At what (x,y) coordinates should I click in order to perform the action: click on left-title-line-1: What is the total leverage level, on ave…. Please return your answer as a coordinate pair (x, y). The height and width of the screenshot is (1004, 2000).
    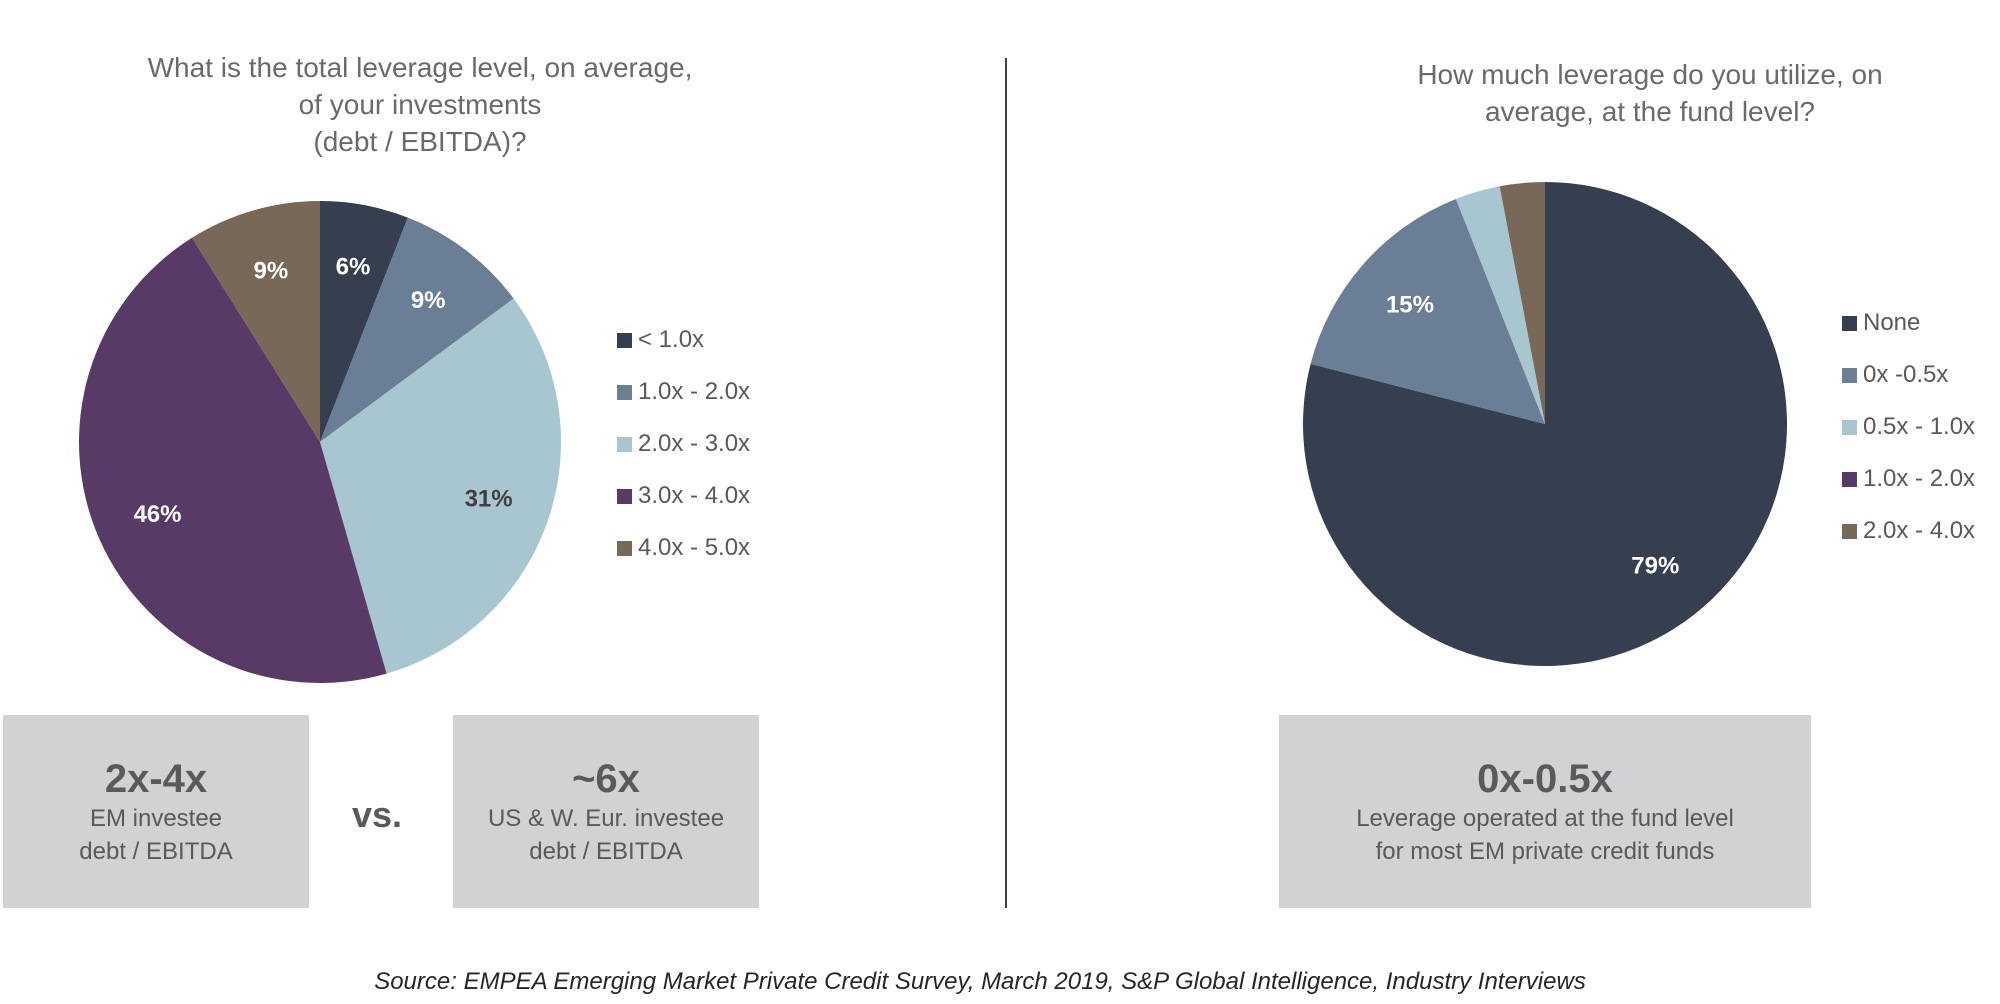
    Looking at the image, I should click on (420, 67).